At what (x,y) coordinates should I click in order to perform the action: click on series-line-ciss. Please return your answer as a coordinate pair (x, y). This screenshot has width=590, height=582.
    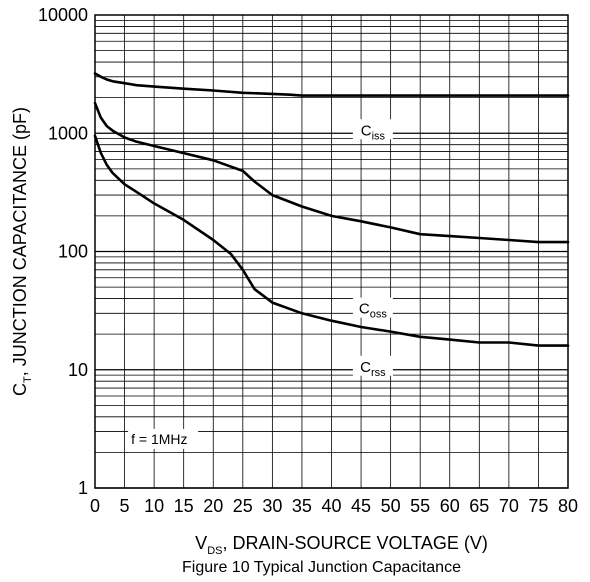
    Looking at the image, I should click on (331, 84).